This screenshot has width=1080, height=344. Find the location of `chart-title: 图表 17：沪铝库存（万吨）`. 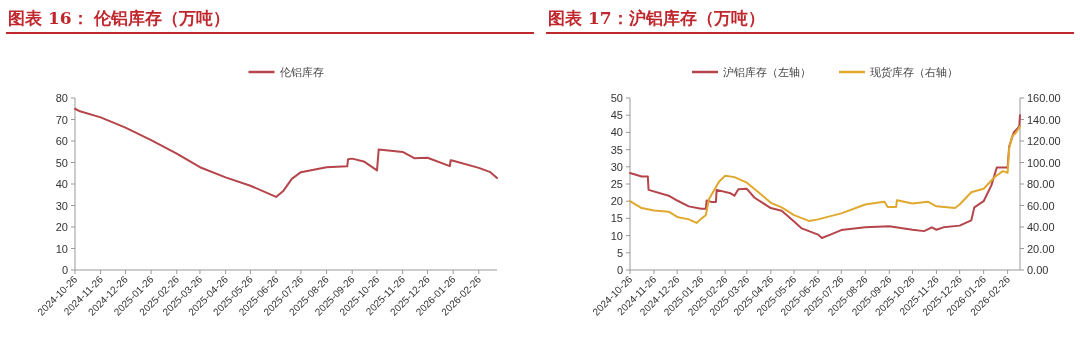

chart-title: 图表 17：沪铝库存（万吨） is located at coordinates (656, 18).